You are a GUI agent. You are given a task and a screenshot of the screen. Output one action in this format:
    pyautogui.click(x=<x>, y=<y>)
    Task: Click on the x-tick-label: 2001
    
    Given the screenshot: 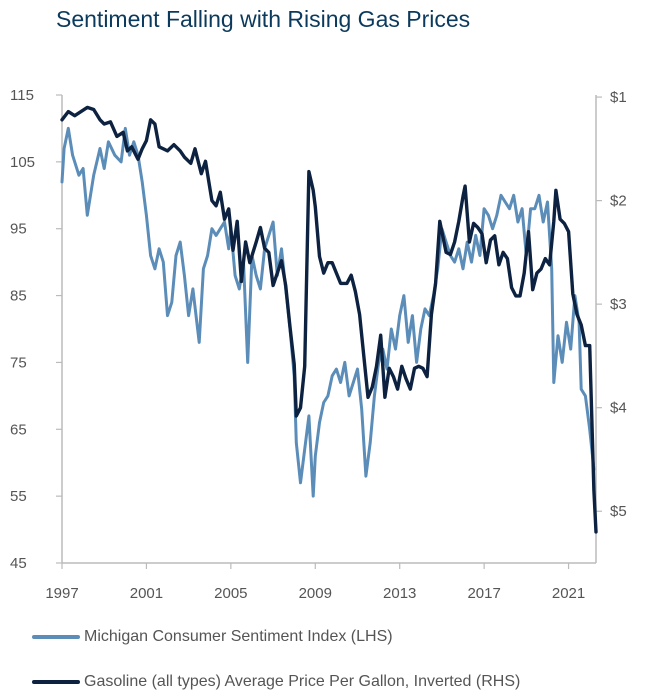 What is the action you would take?
    pyautogui.click(x=146, y=593)
    